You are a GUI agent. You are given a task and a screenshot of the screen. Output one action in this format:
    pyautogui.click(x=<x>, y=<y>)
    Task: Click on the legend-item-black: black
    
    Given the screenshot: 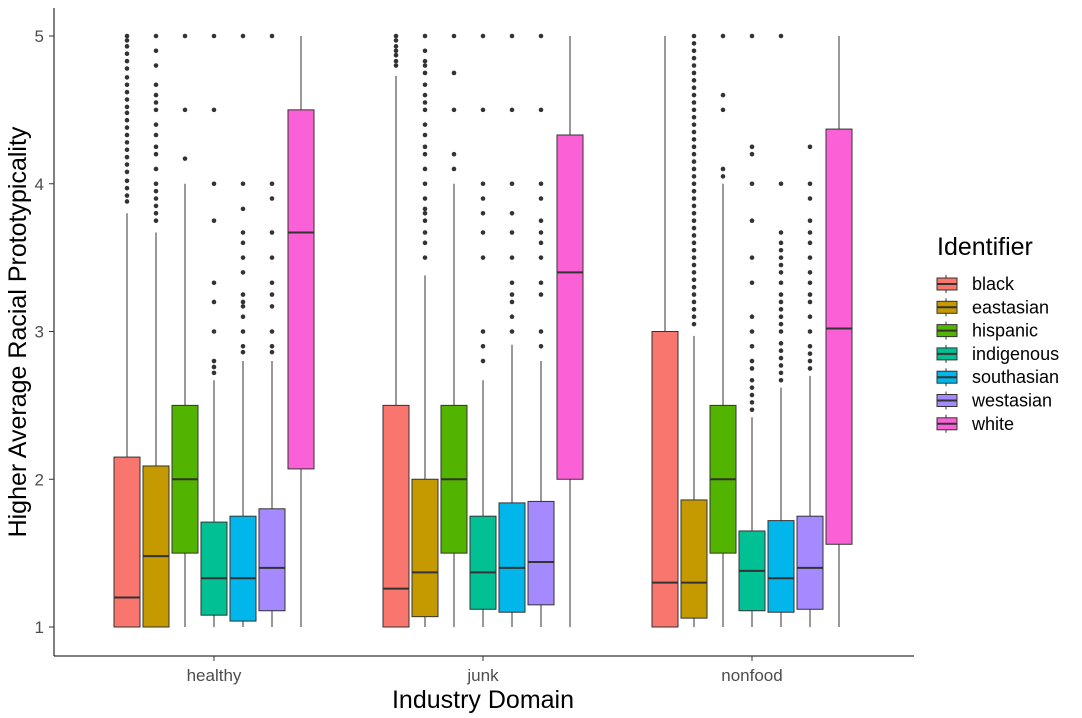 What is the action you would take?
    pyautogui.click(x=975, y=284)
    